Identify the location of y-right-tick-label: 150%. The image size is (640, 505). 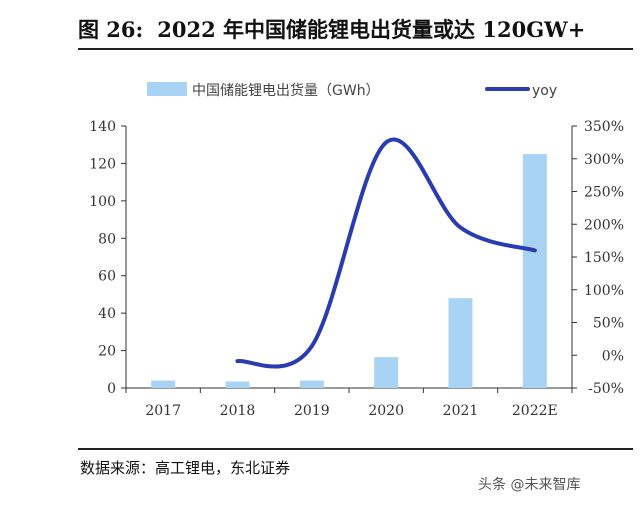
(604, 258).